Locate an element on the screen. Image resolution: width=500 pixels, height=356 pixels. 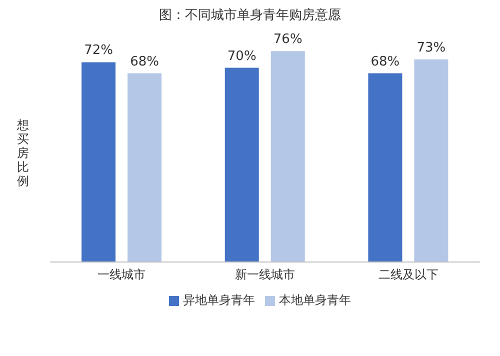
y-axis-title: 想买房比例 is located at coordinates (23, 153).